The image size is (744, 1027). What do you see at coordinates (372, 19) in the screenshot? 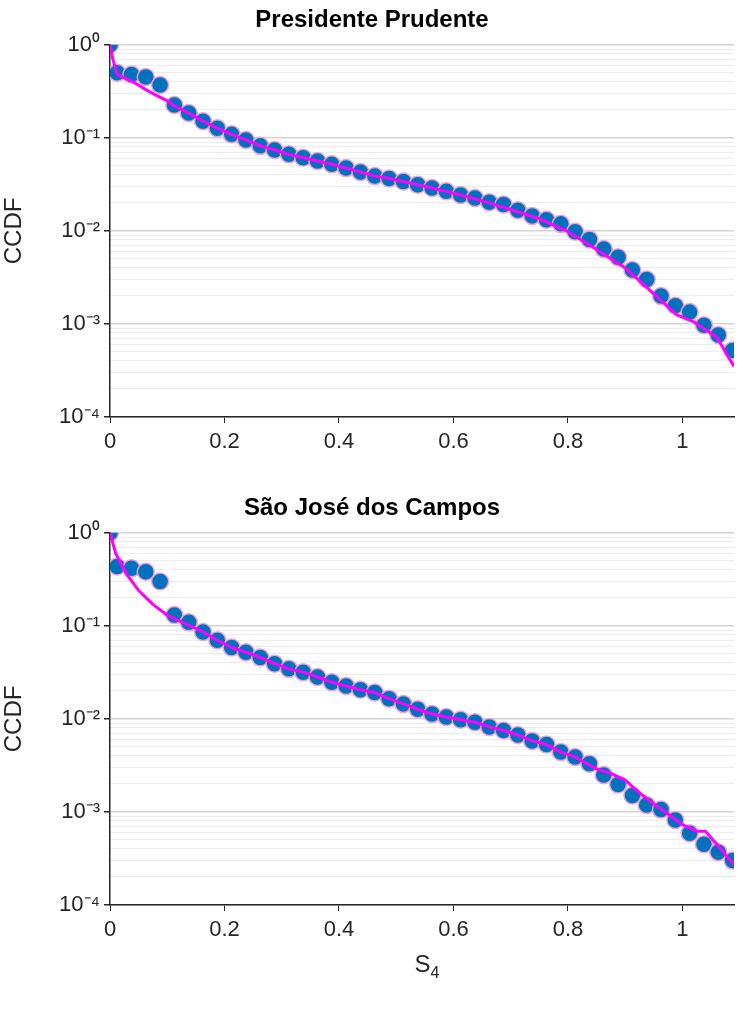
I see `chart-title: Presidente Prudente` at bounding box center [372, 19].